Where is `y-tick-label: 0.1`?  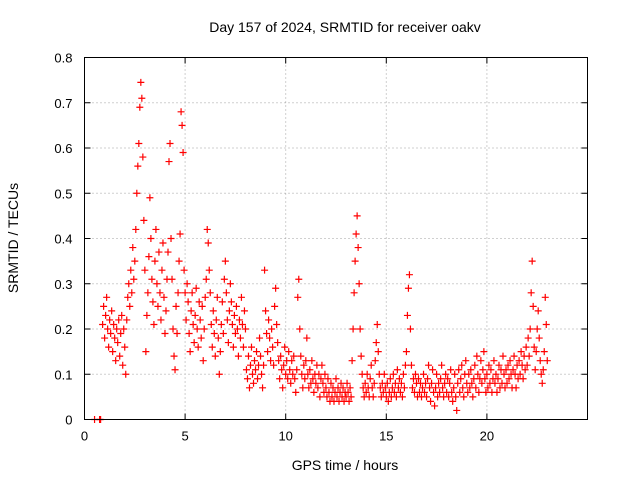
y-tick-label: 0.1 is located at coordinates (63, 374).